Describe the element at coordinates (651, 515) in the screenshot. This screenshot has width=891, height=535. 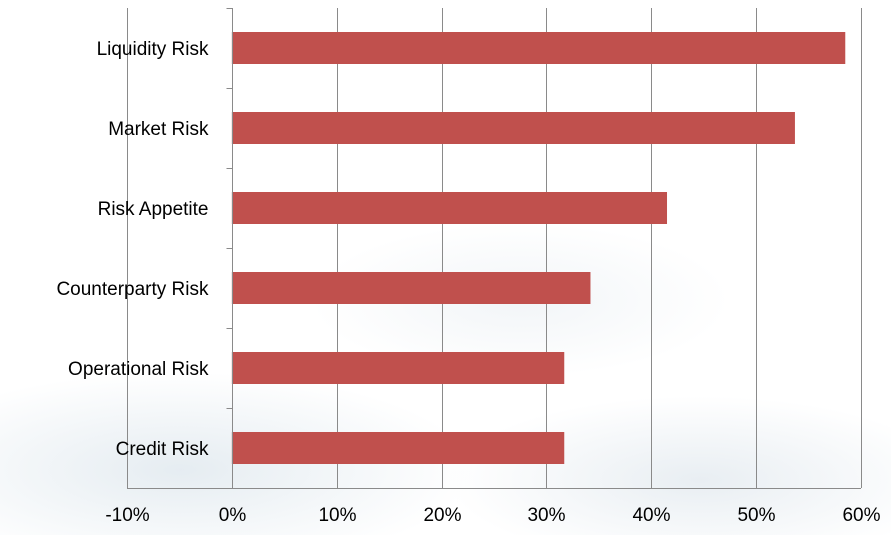
I see `x-tick-label: 40%` at that location.